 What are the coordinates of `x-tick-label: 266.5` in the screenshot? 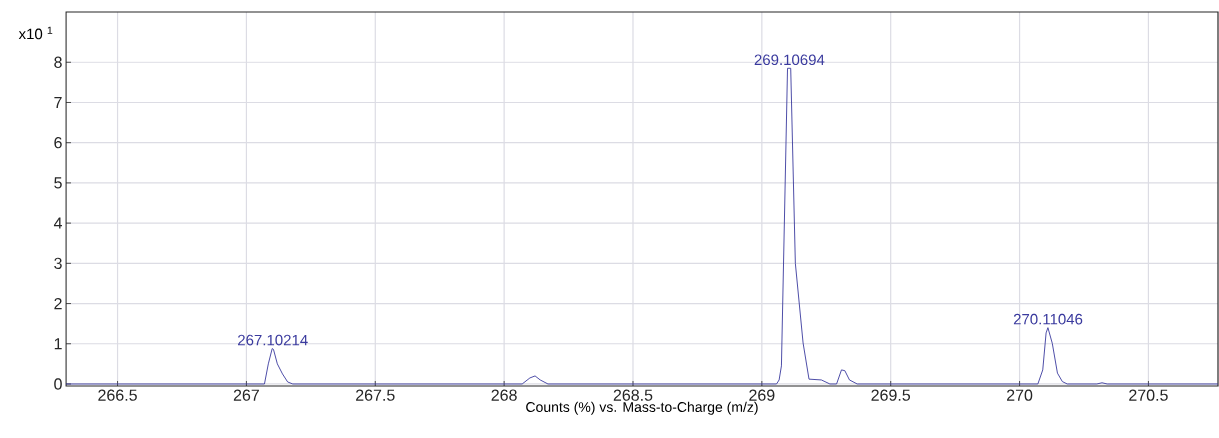 It's located at (117, 395).